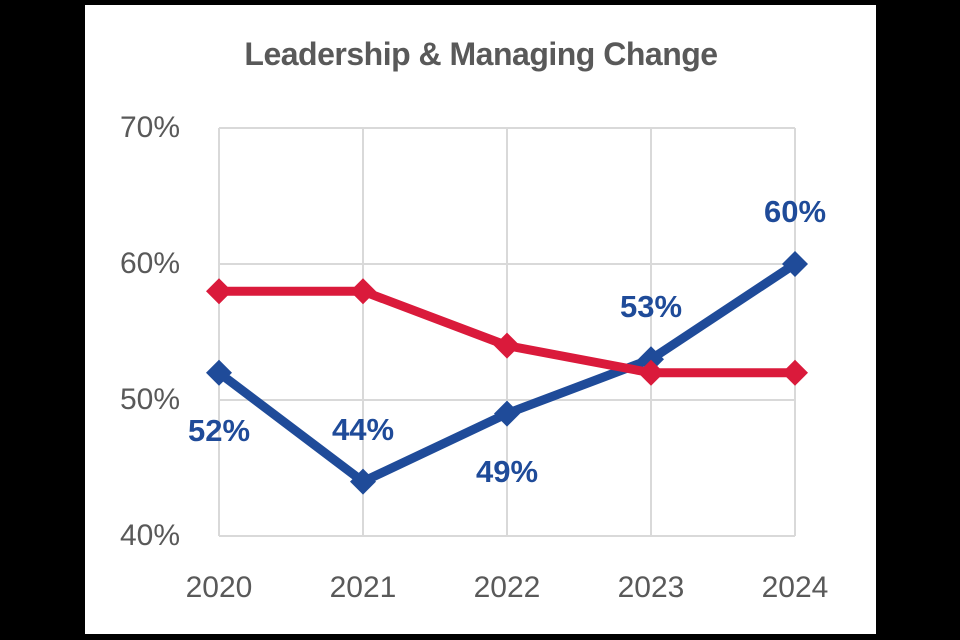  Describe the element at coordinates (363, 291) in the screenshot. I see `marker-red-2021` at that location.